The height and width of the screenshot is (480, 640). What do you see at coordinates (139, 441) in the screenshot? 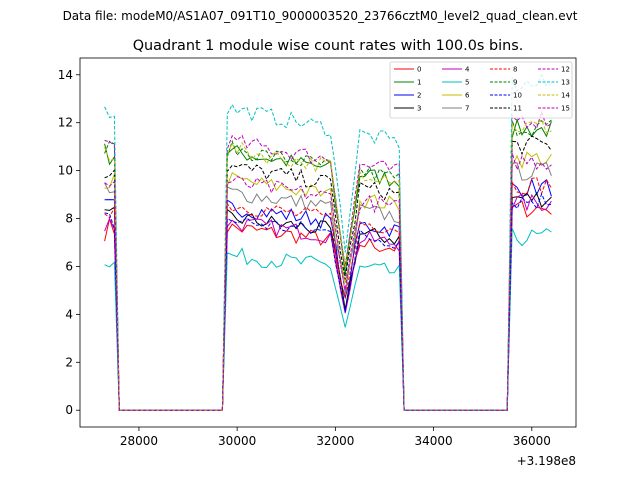
I see `x-tick-label: 28000` at bounding box center [139, 441].